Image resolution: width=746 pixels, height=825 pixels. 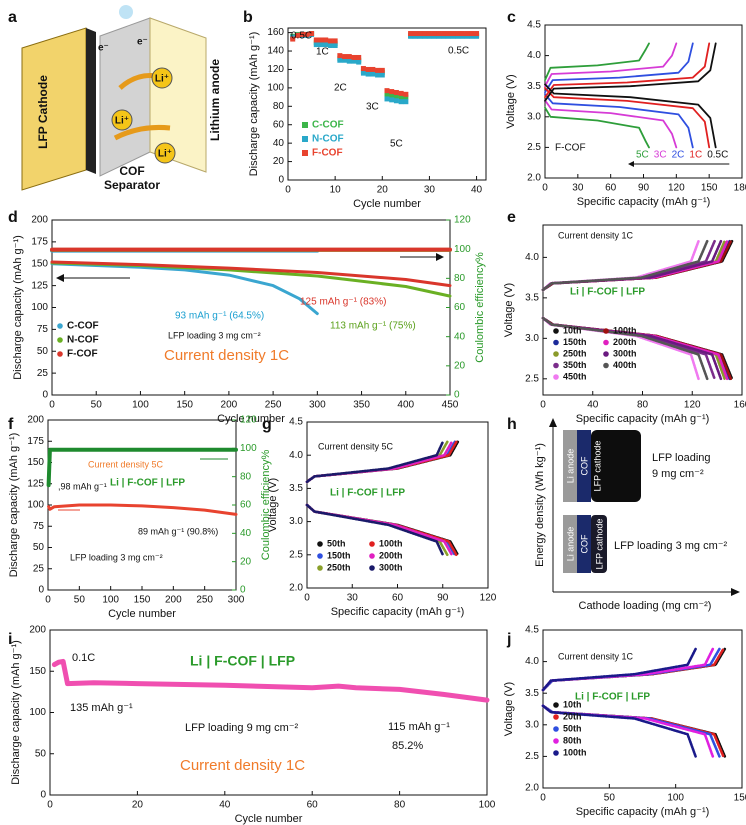 I want to click on annotation: Current density 5C, so click(x=126, y=464).